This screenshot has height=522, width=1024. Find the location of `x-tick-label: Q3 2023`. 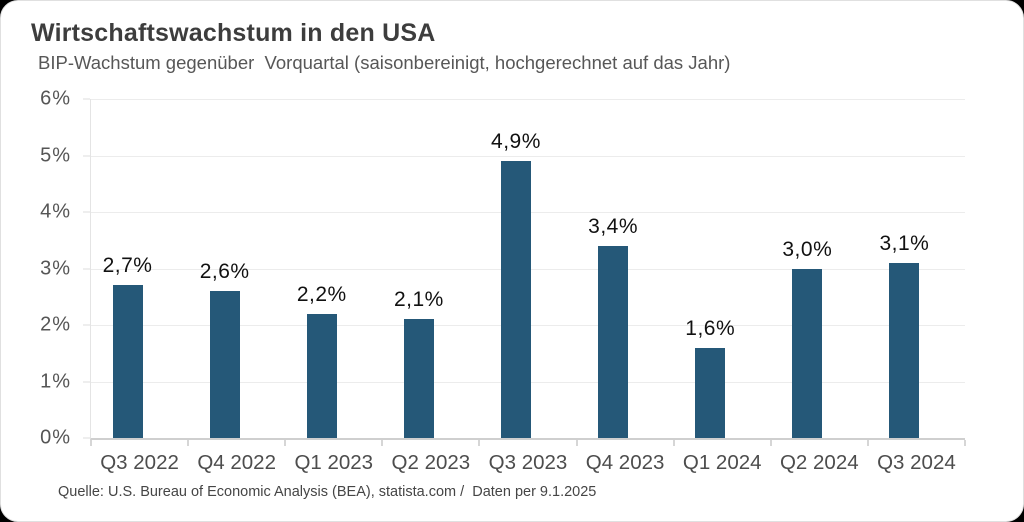

x-tick-label: Q3 2023 is located at coordinates (528, 462).